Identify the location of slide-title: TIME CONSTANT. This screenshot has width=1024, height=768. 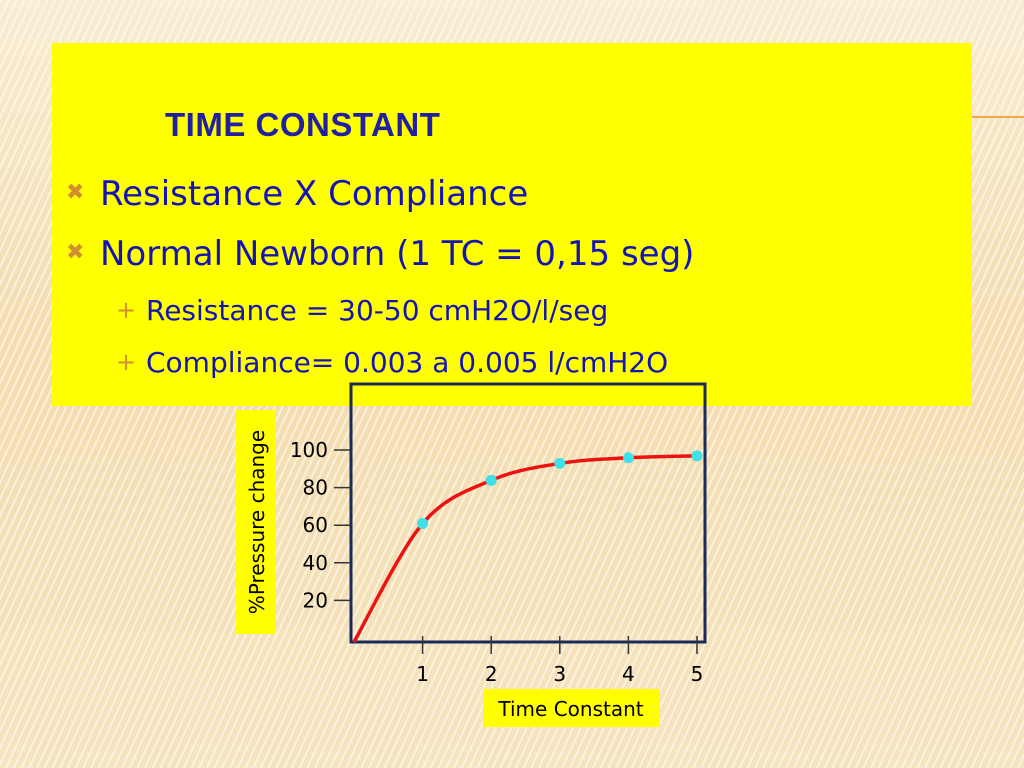
(303, 124).